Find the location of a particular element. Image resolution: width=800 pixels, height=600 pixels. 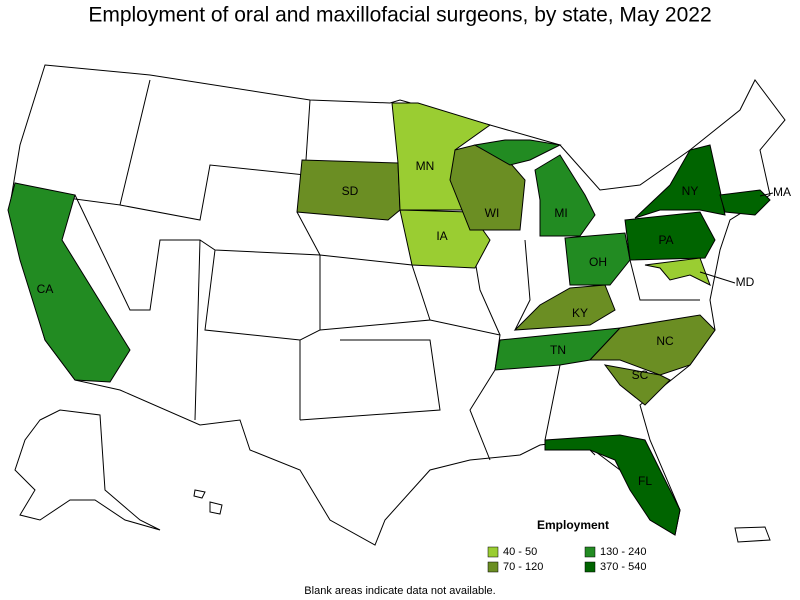

note: Blank areas indicate data not available. is located at coordinates (399, 591).